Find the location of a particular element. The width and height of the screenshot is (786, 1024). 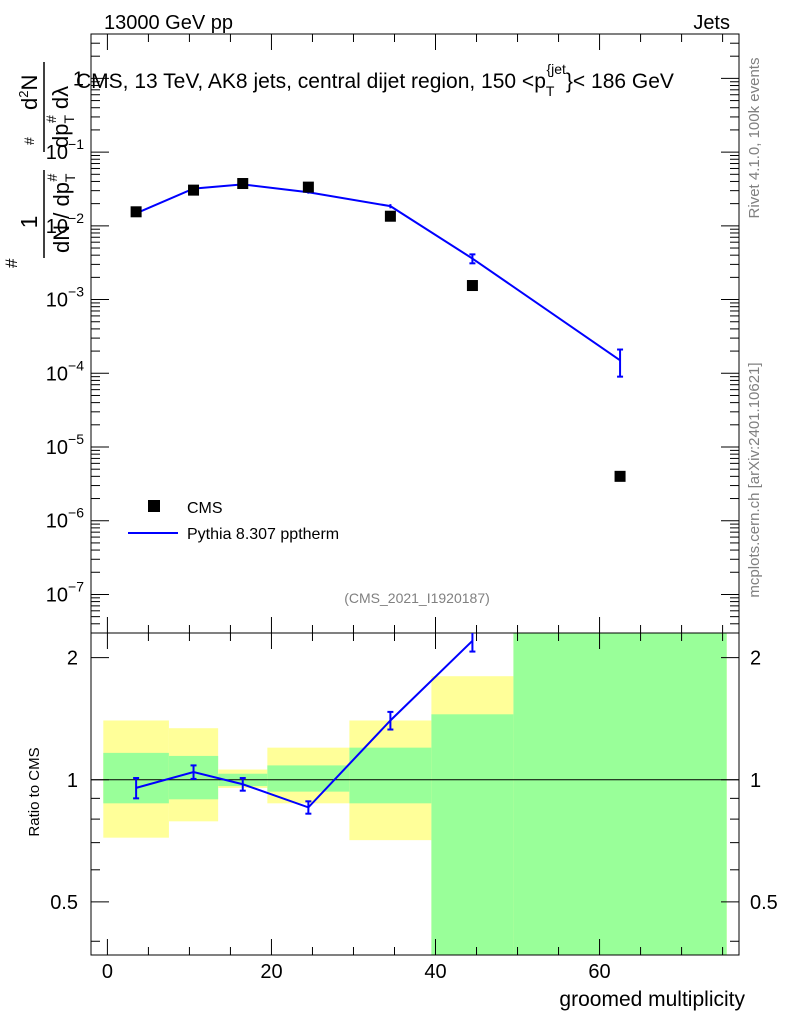

x-axis-label: groomed multiplicity is located at coordinates (652, 999).